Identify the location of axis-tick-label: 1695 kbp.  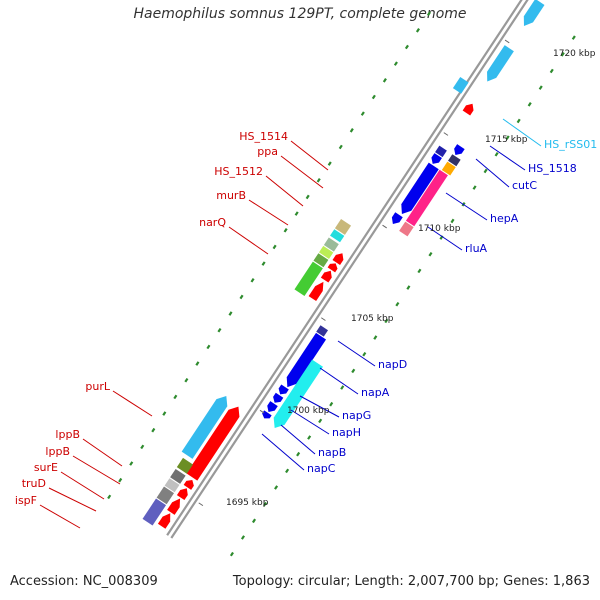
(247, 503).